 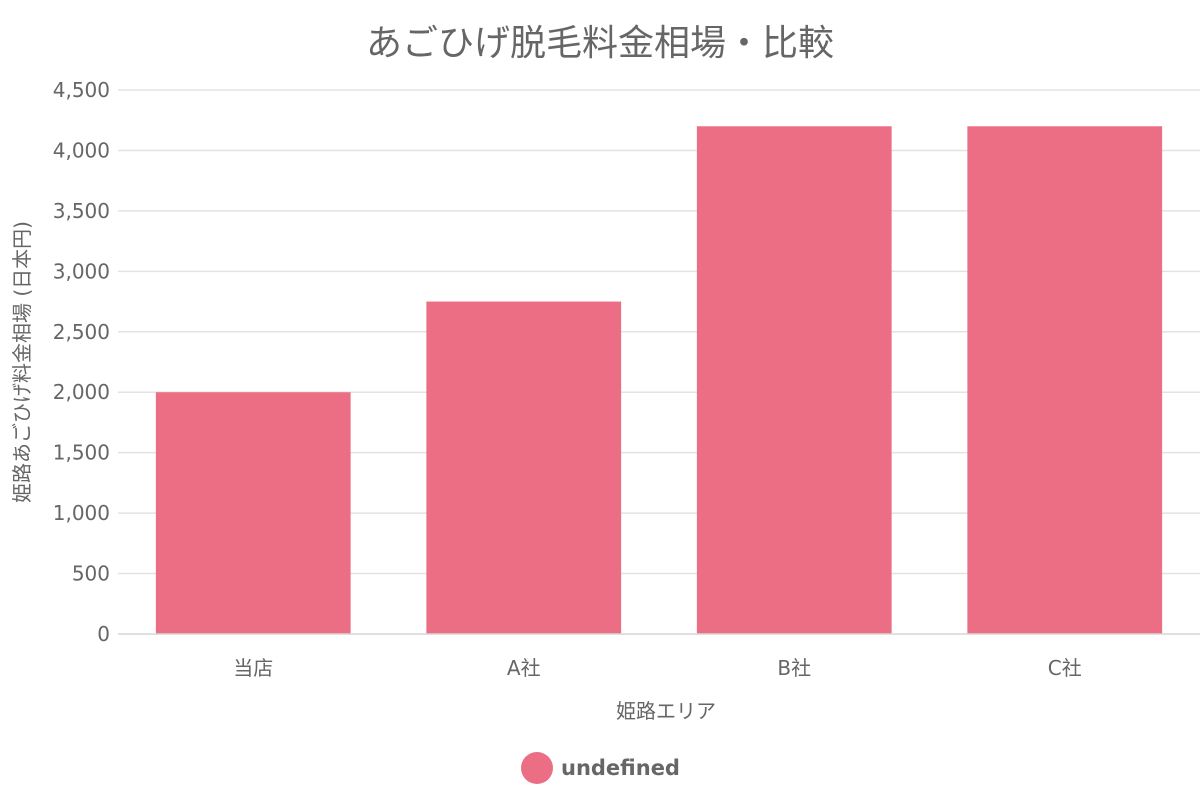 What do you see at coordinates (81, 90) in the screenshot?
I see `y-tick-label: 4,500` at bounding box center [81, 90].